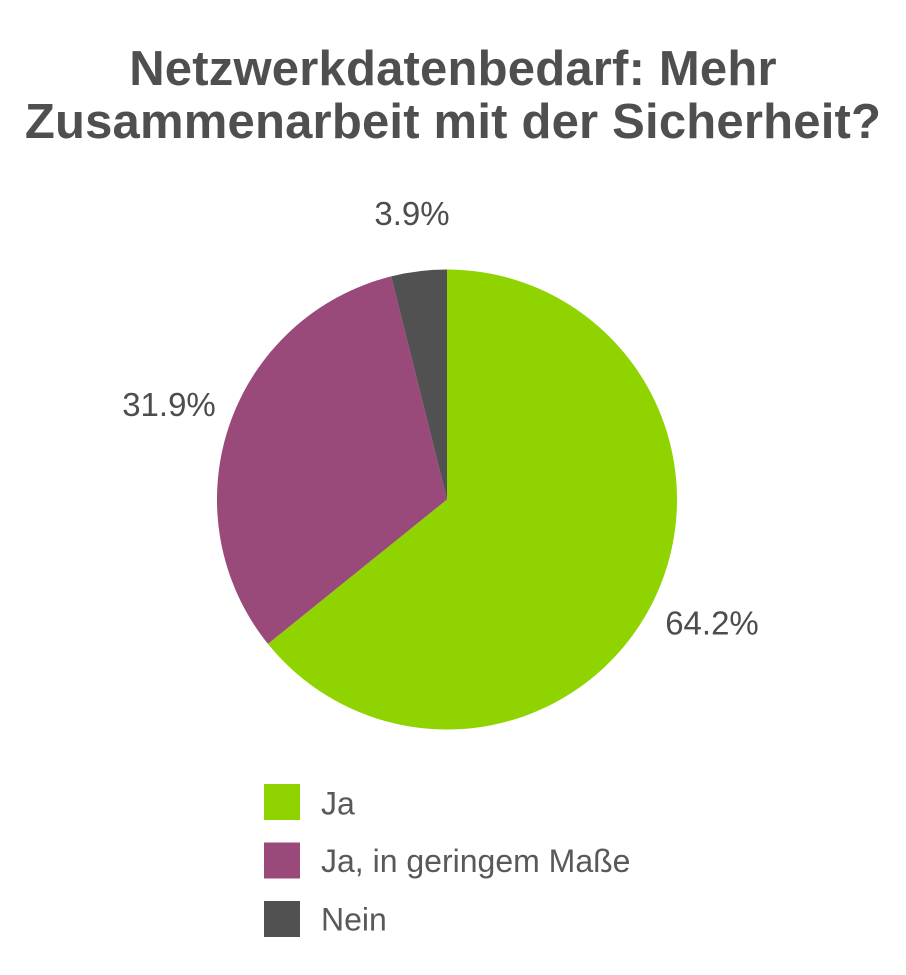 The width and height of the screenshot is (906, 975). What do you see at coordinates (475, 861) in the screenshot?
I see `svg-text: Ja, in geringem Maße` at bounding box center [475, 861].